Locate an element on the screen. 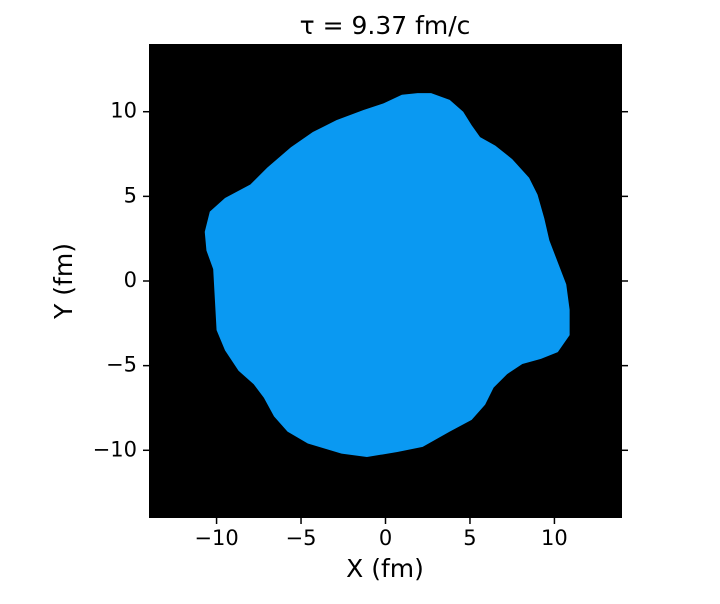  x-tick-label: 5 is located at coordinates (469, 538).